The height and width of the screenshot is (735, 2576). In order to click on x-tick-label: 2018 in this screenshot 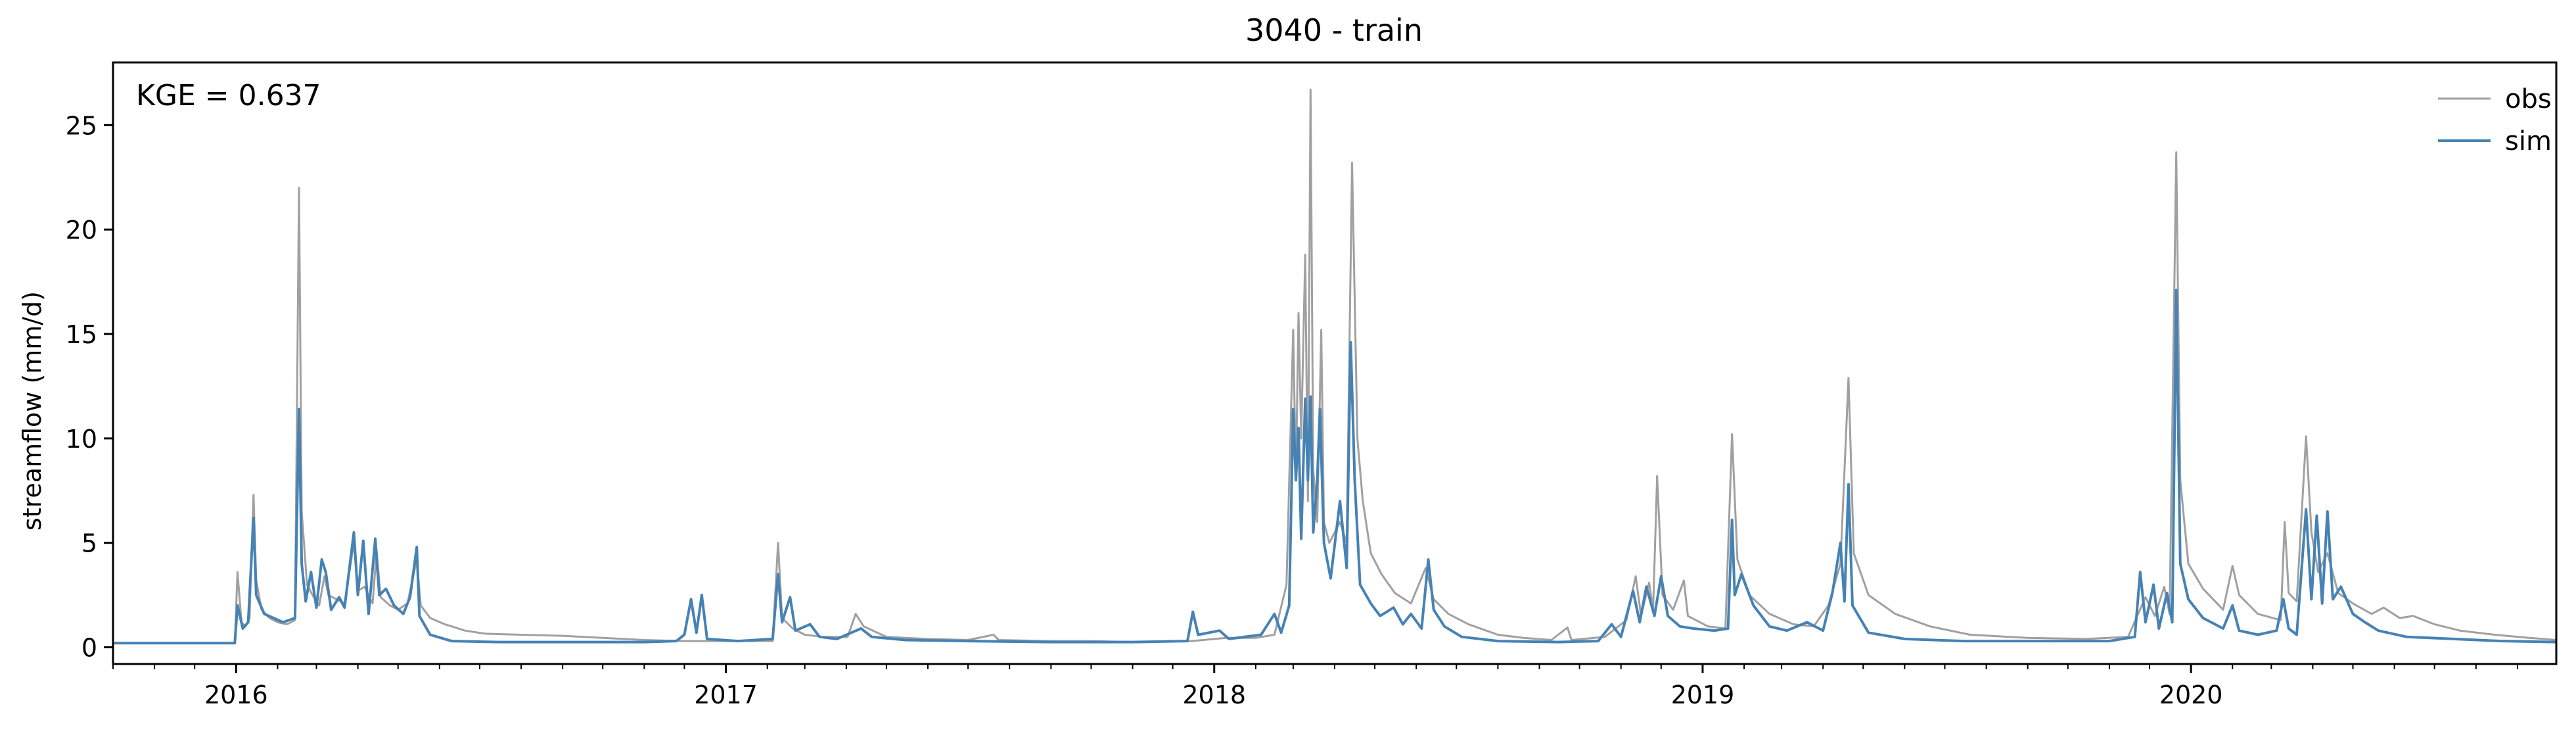, I will do `click(1214, 694)`.